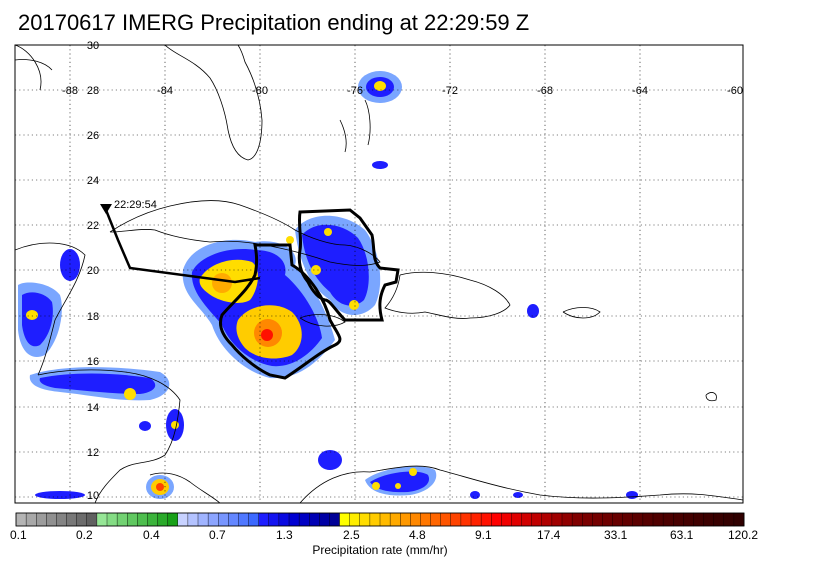 This screenshot has height=571, width=826. Describe the element at coordinates (413, 472) in the screenshot. I see `precip-venezuela-y3` at that location.